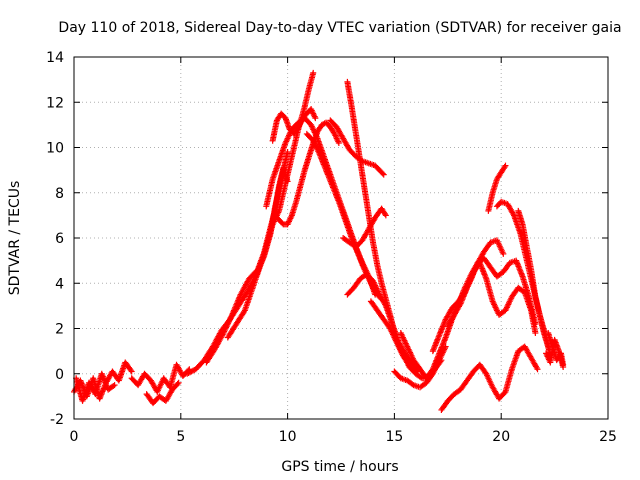 This screenshot has width=640, height=480. Describe the element at coordinates (55, 58) in the screenshot. I see `y-tick-label: 14` at that location.